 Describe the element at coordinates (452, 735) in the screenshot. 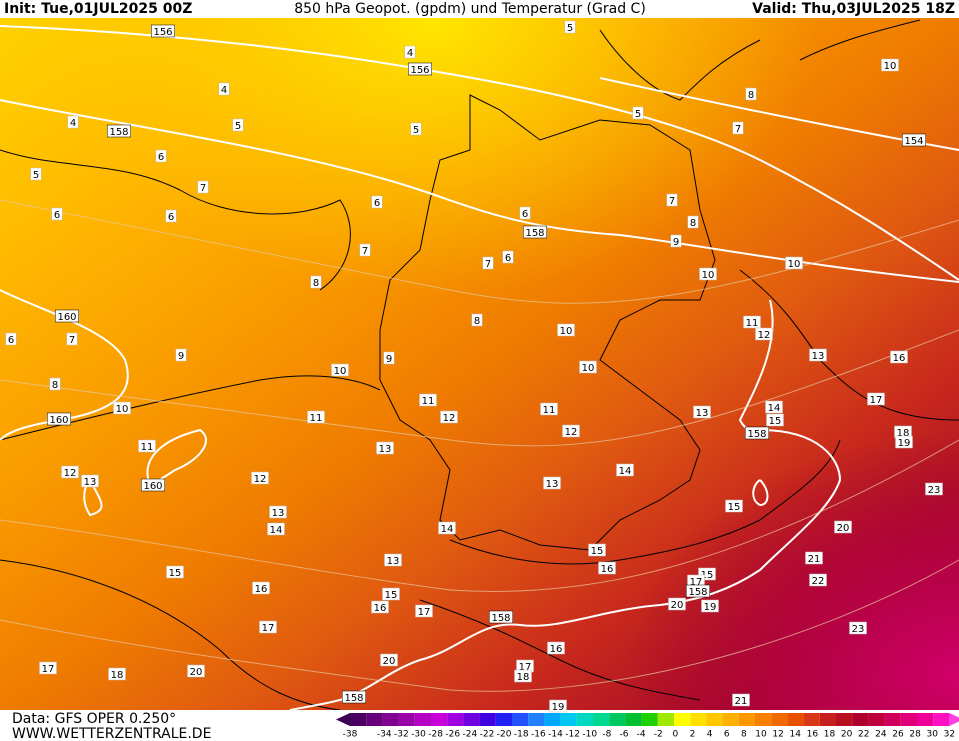

I see `colorbar-label: -26` at that location.